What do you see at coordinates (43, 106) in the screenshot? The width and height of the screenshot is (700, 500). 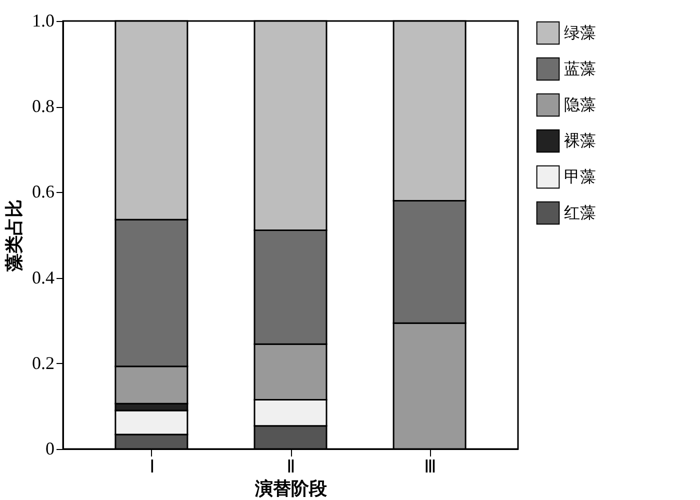 I see `y-tick-label: 0.8` at bounding box center [43, 106].